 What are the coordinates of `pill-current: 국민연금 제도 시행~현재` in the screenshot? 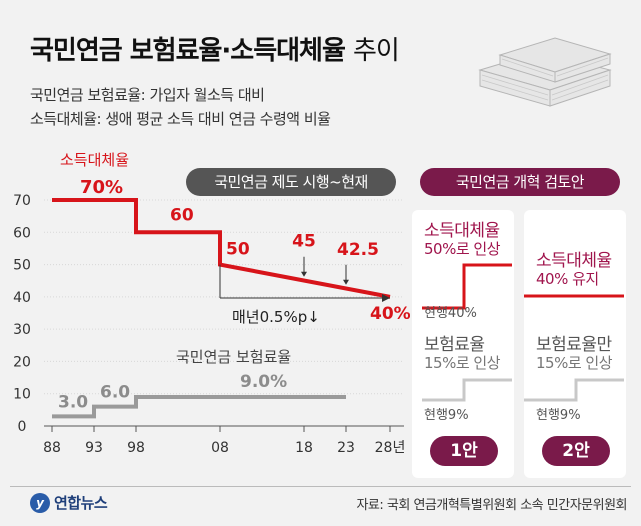 It's located at (291, 182).